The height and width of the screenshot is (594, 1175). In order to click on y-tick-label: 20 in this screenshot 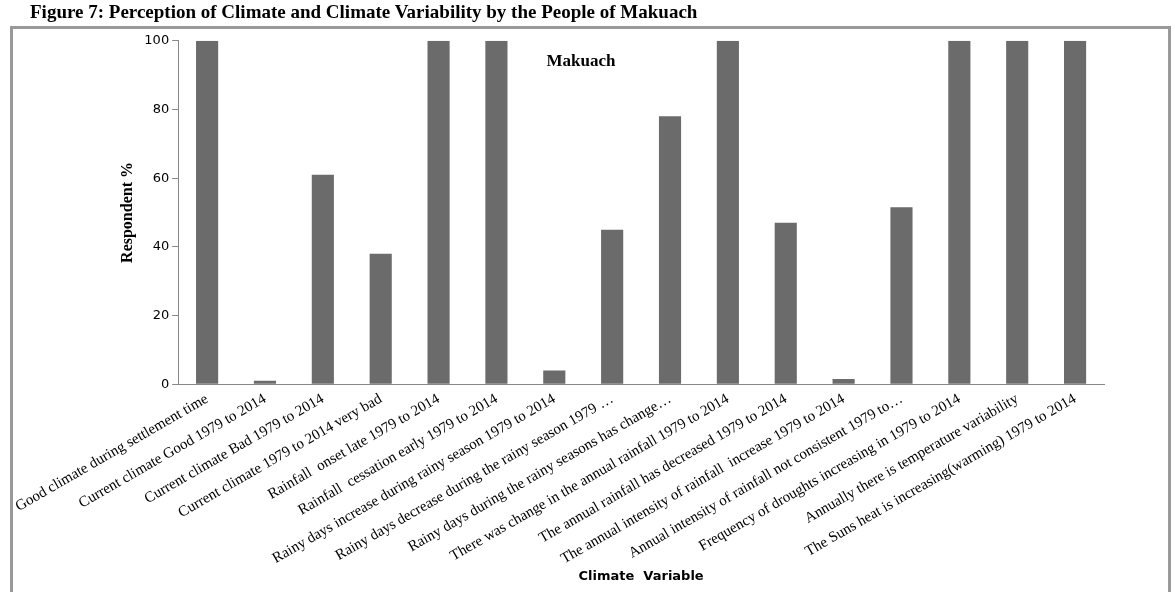, I will do `click(161, 314)`.